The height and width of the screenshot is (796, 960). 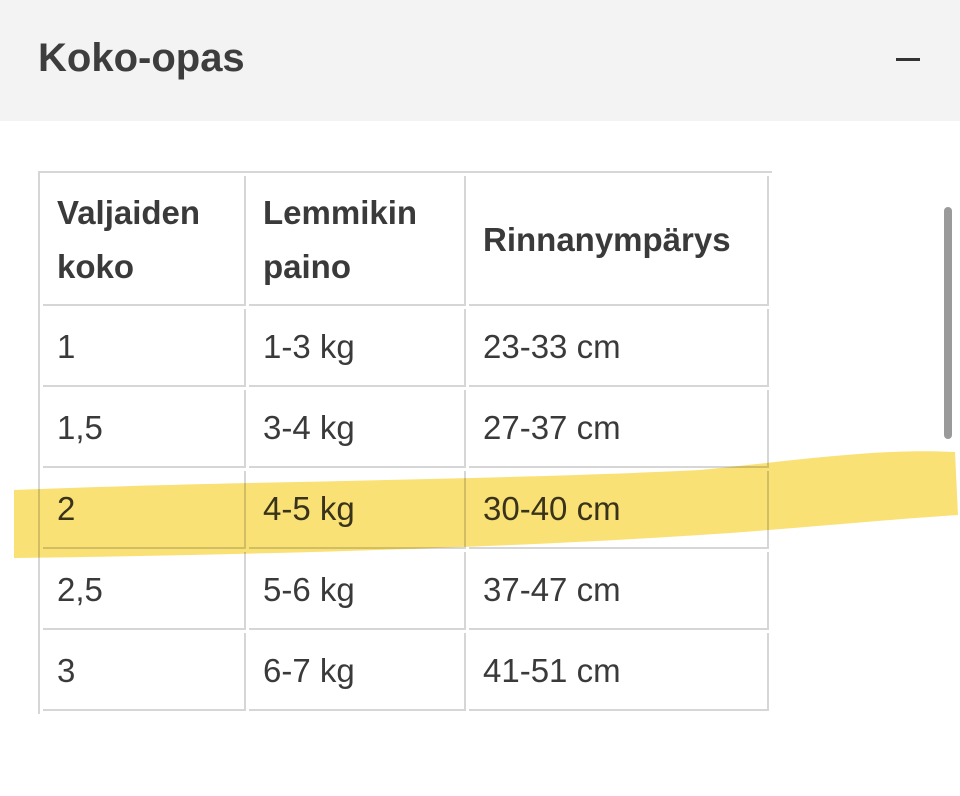 I want to click on table-cell: 1-3 kg, so click(x=357, y=348).